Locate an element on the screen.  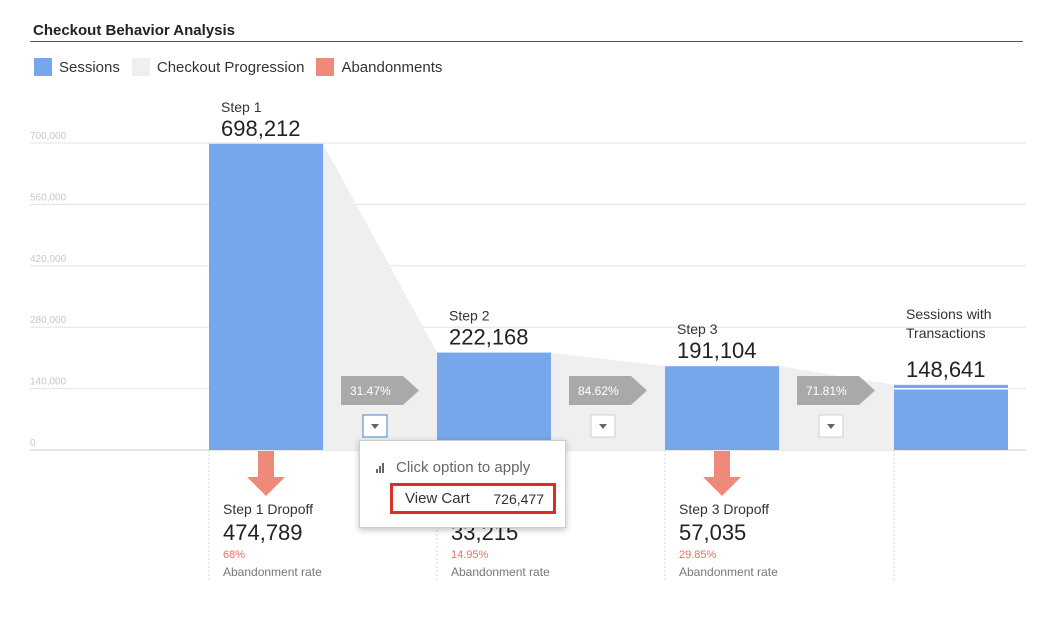
progression-rate: 31.47% is located at coordinates (370, 391).